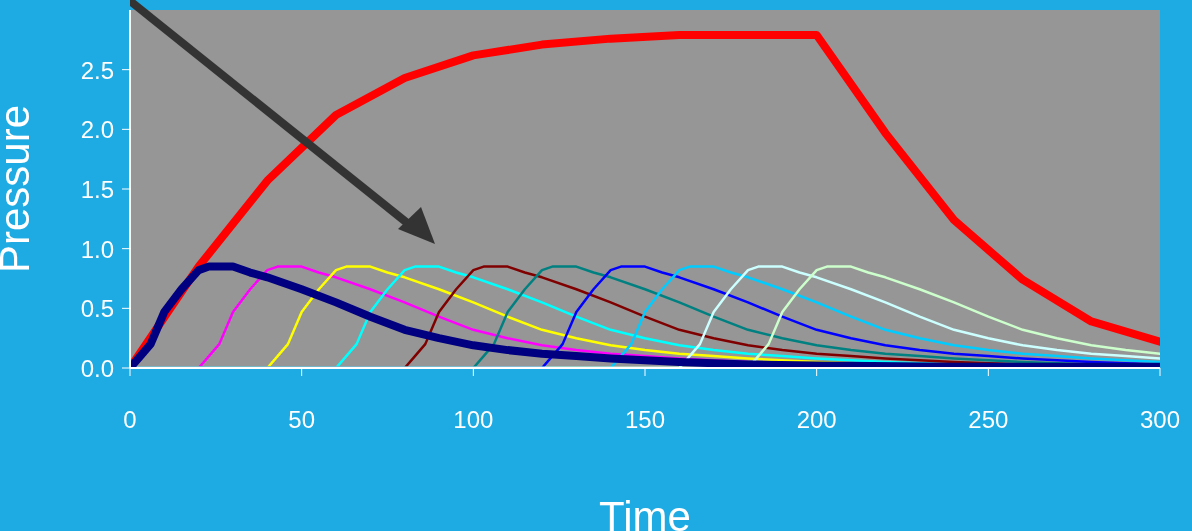 This screenshot has width=1192, height=531. I want to click on x-tick-label: 250, so click(988, 419).